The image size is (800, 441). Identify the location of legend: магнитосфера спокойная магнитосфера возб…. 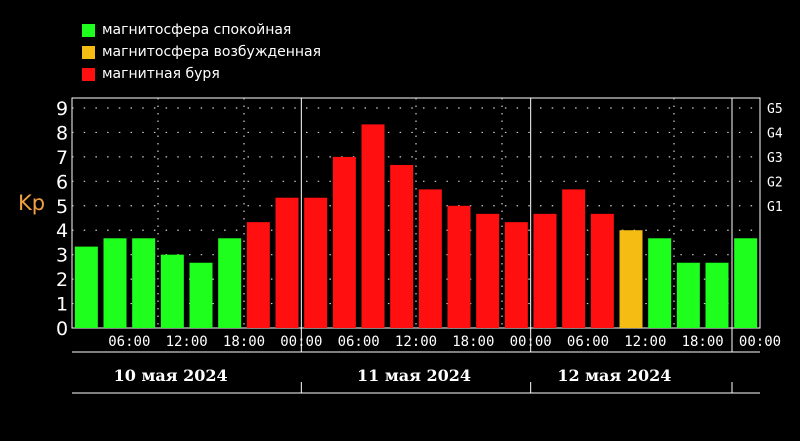
(201, 52).